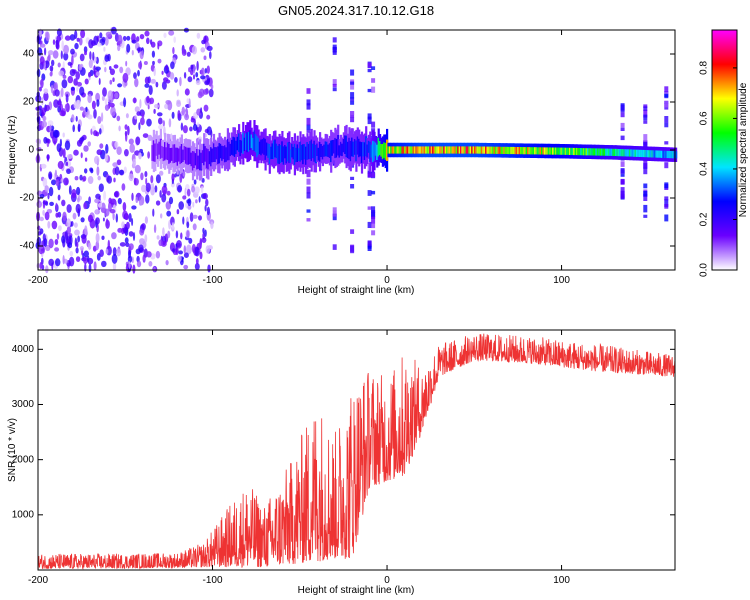  I want to click on y-tick-label: 0, so click(31, 150).